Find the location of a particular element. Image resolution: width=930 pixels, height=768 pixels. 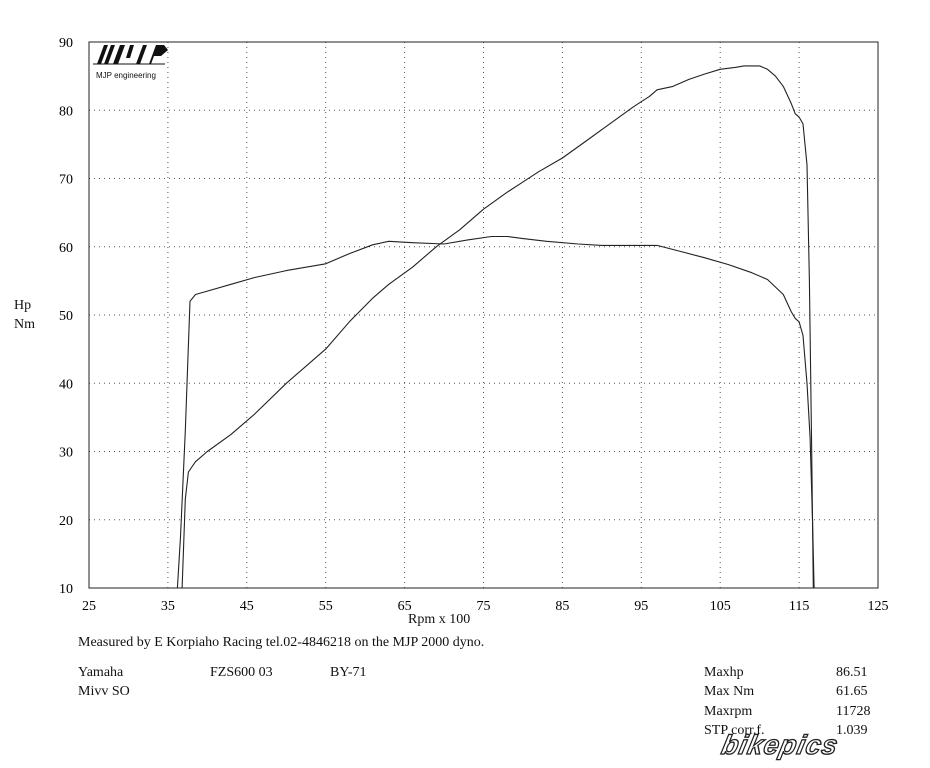

mjp-logo is located at coordinates (130, 55).